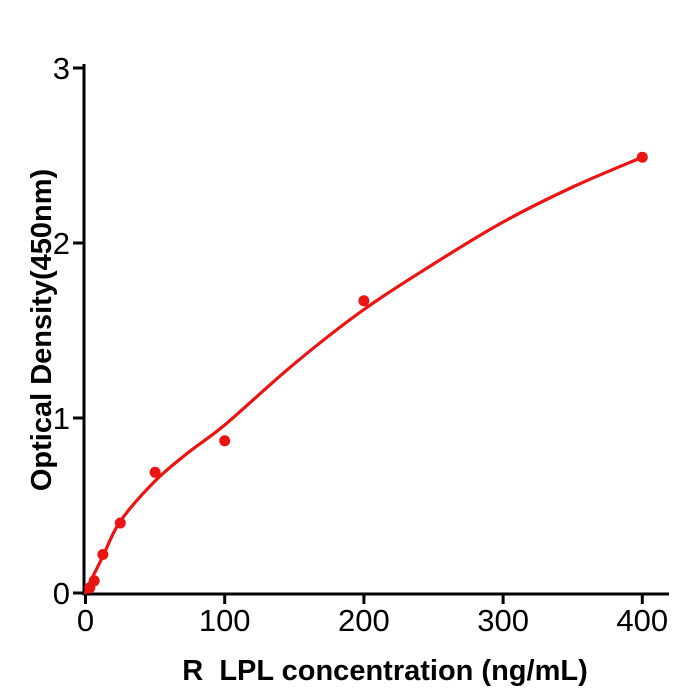  What do you see at coordinates (85, 620) in the screenshot?
I see `x-tick-label: 0` at bounding box center [85, 620].